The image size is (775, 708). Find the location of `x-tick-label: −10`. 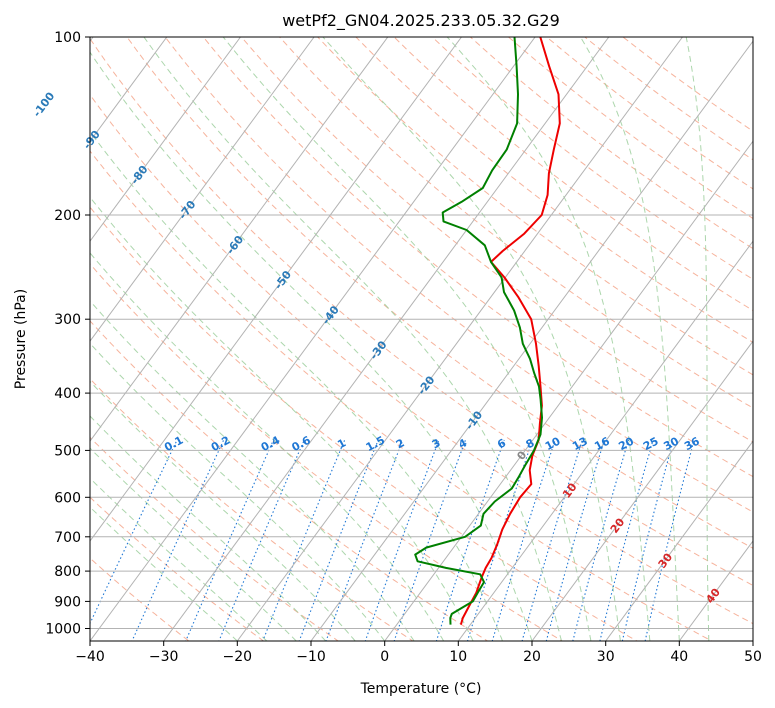

x-tick-label: −10 is located at coordinates (311, 657).